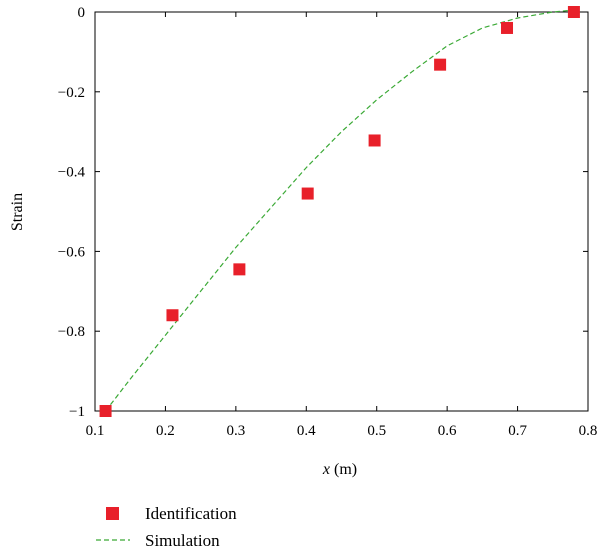 This screenshot has width=600, height=555. I want to click on legend-label-simulation: Simulation, so click(182, 540).